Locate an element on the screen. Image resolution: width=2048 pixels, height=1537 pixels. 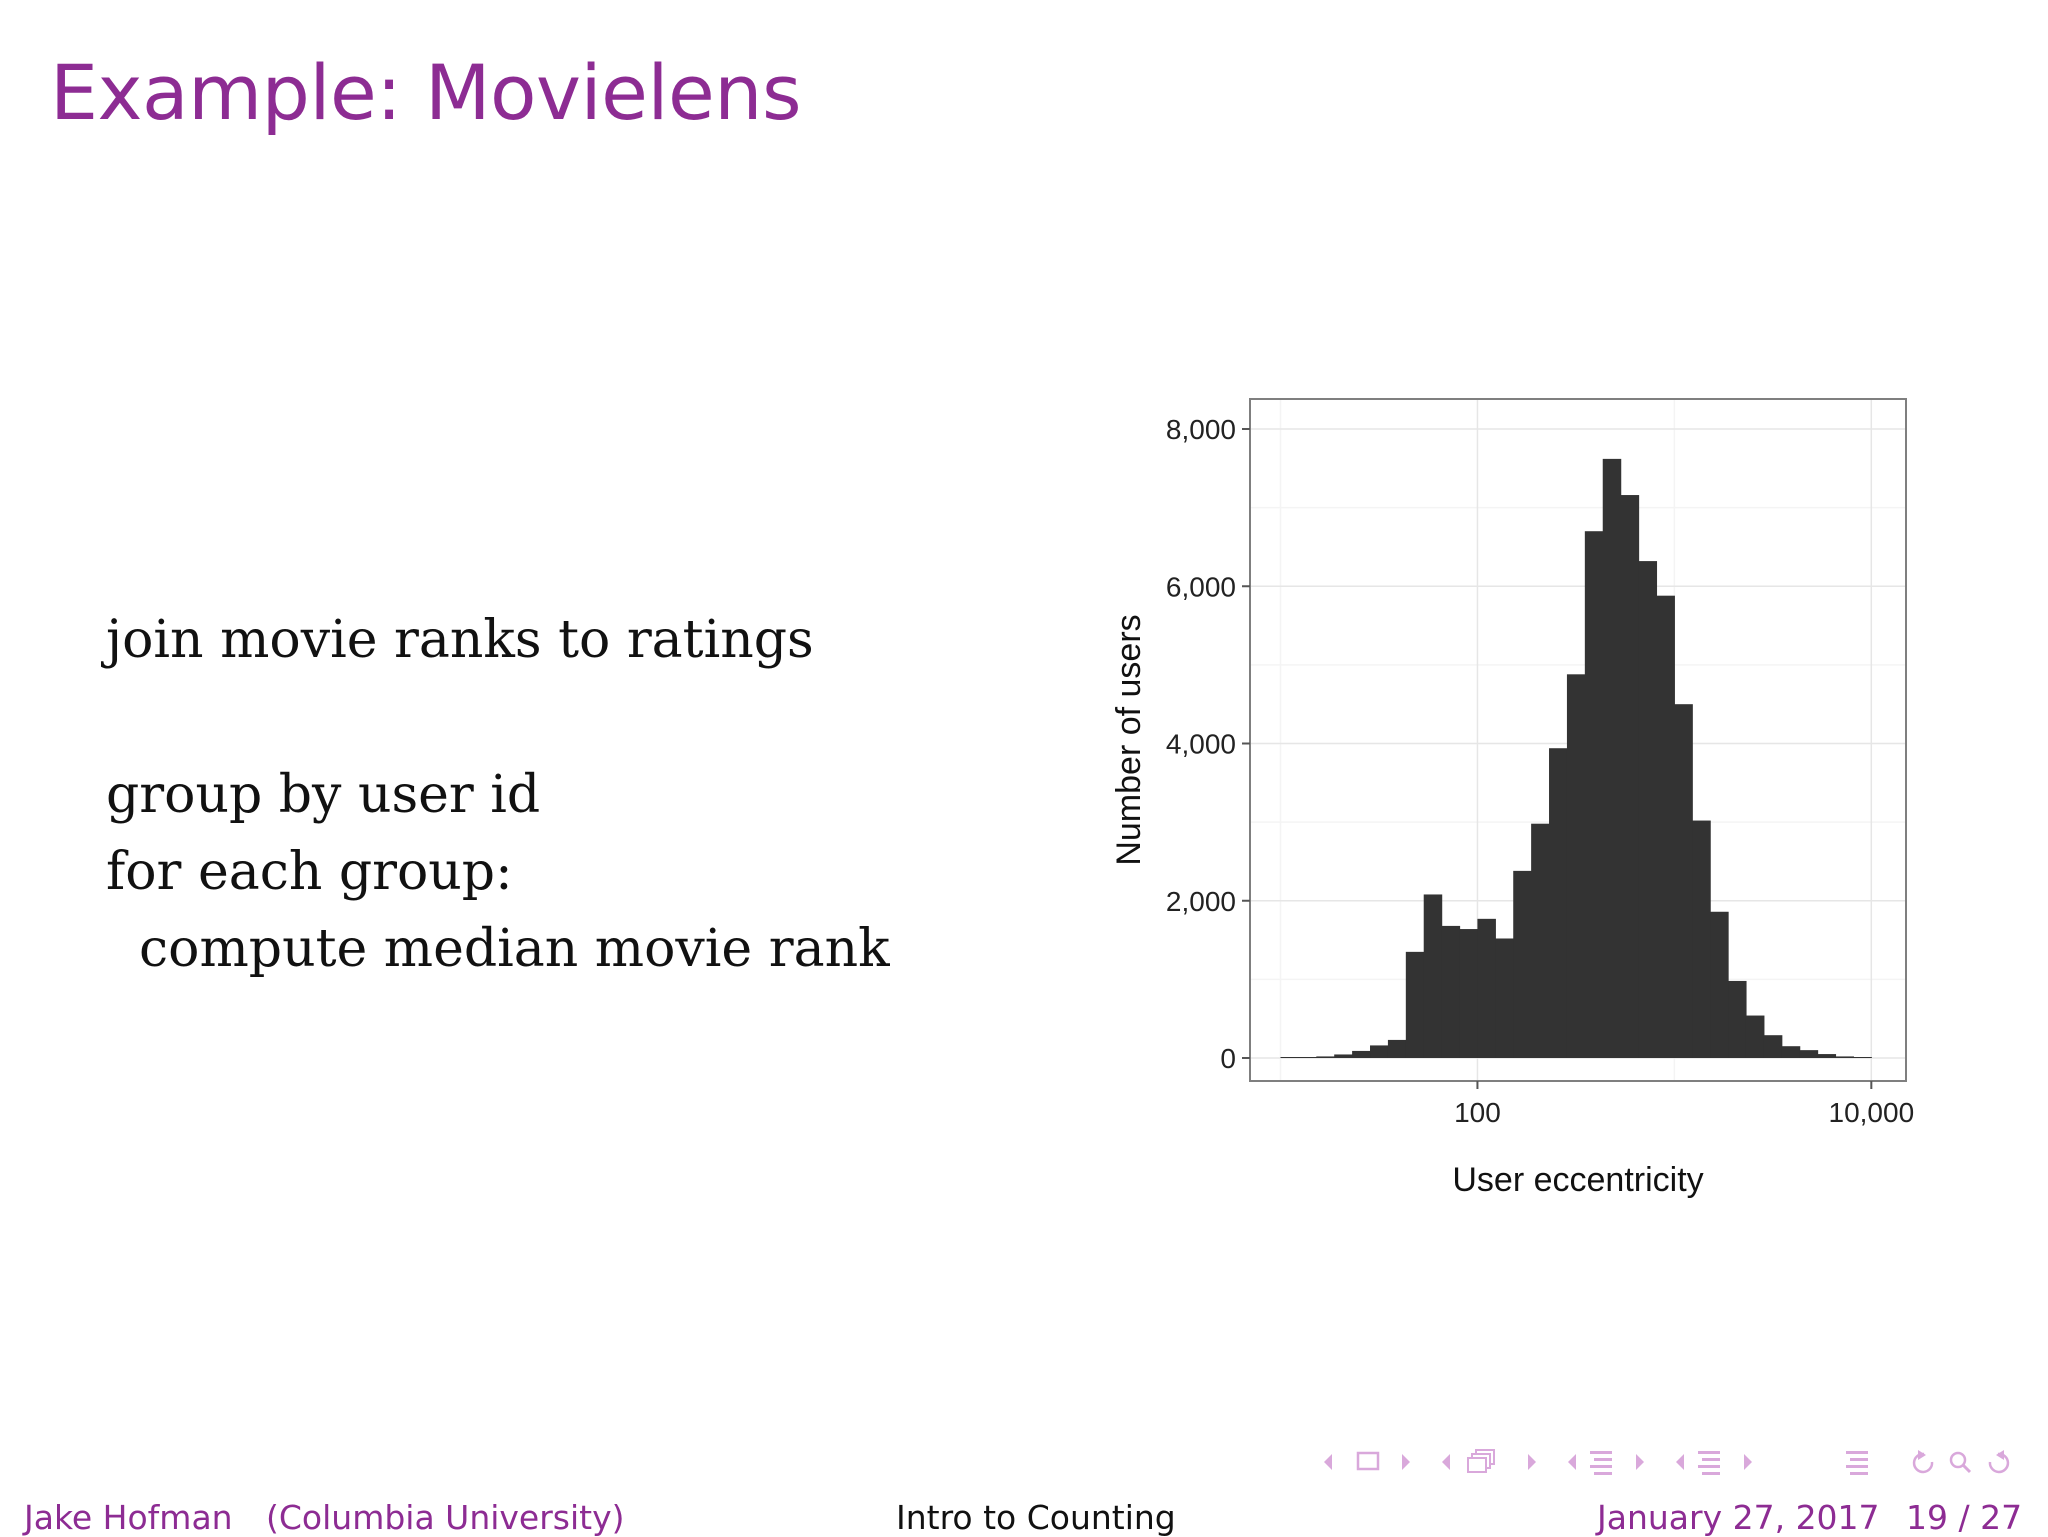
toc-icon is located at coordinates (1857, 1463).